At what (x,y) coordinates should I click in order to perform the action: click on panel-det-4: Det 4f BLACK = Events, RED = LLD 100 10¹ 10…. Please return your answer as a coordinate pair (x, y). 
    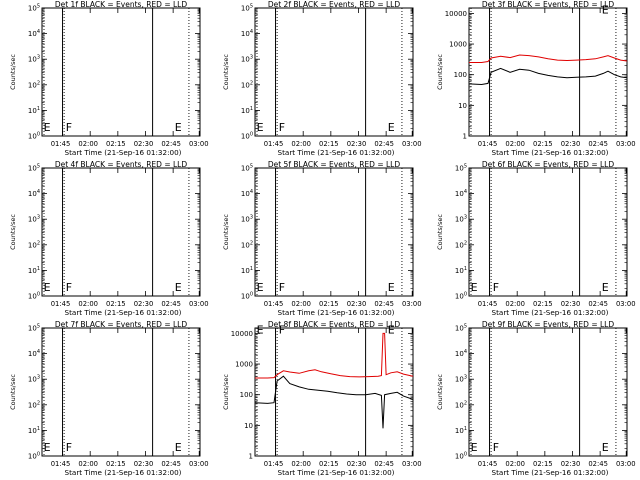
    Looking at the image, I should click on (109, 238).